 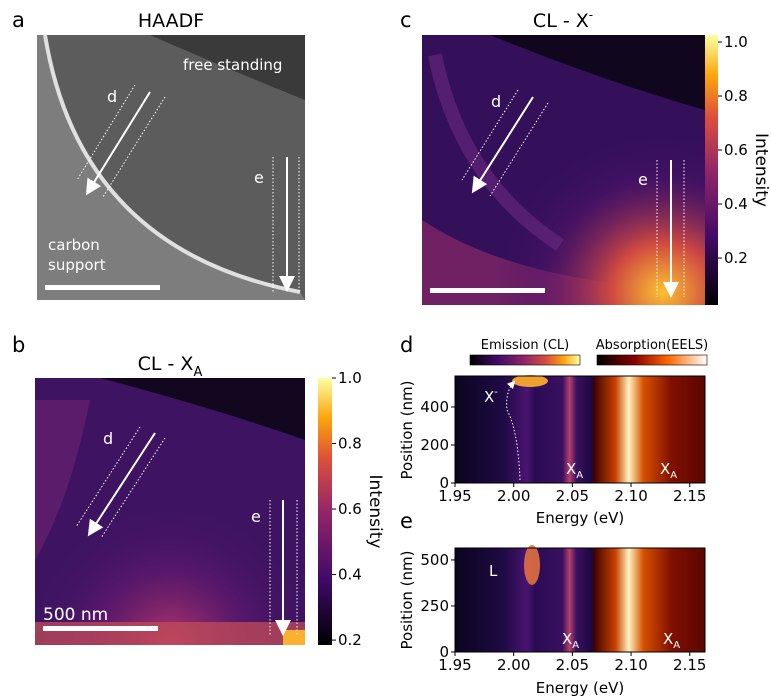 I want to click on region-label: support, so click(x=77, y=265).